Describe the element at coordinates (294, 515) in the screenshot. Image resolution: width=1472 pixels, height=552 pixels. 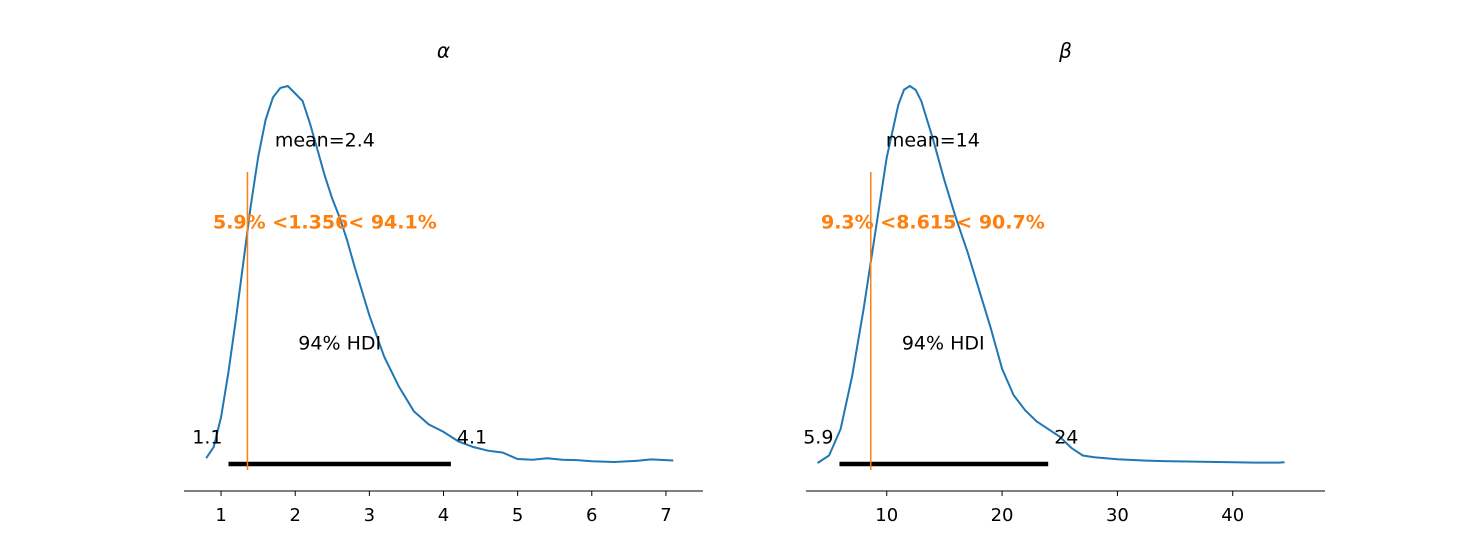
I see `x-tick-label: 2` at that location.